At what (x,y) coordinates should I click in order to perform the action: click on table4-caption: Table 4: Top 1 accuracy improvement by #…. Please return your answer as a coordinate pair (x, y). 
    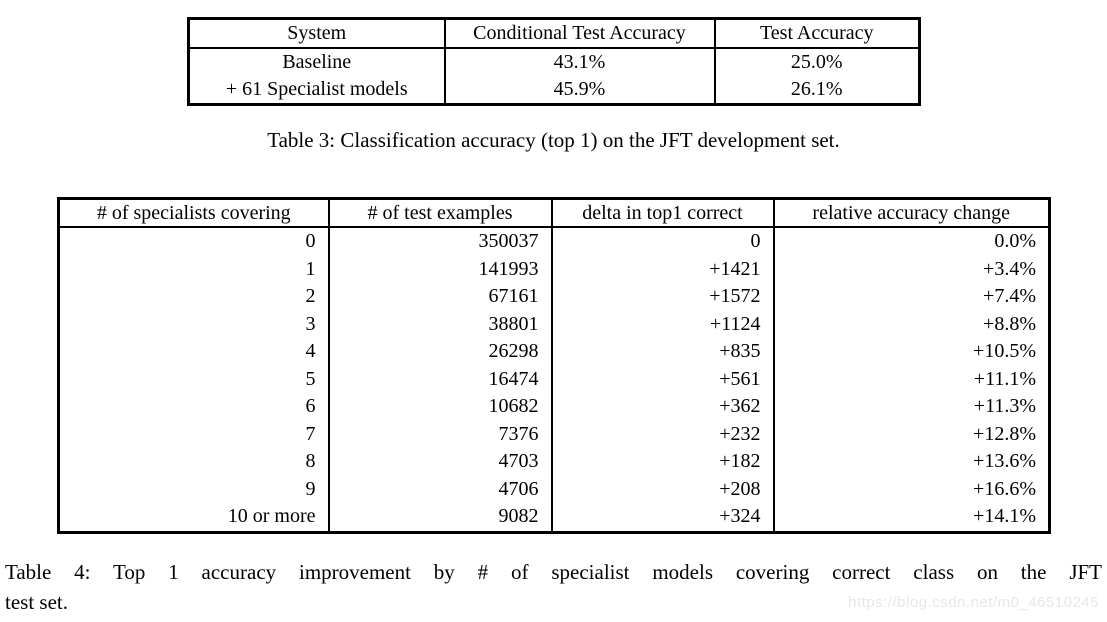
    Looking at the image, I should click on (553, 587).